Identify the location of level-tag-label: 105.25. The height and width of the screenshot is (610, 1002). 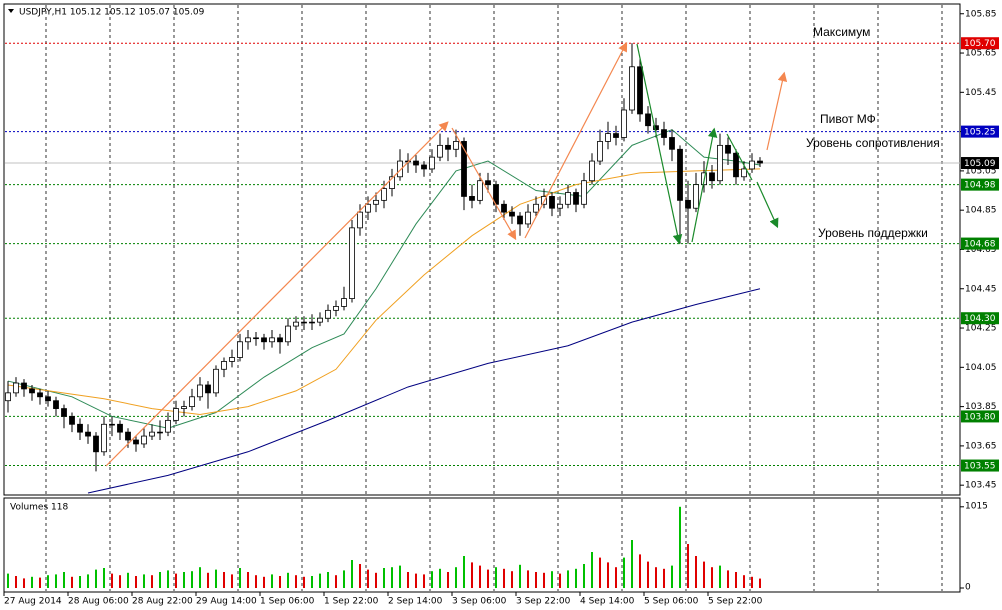
(980, 133).